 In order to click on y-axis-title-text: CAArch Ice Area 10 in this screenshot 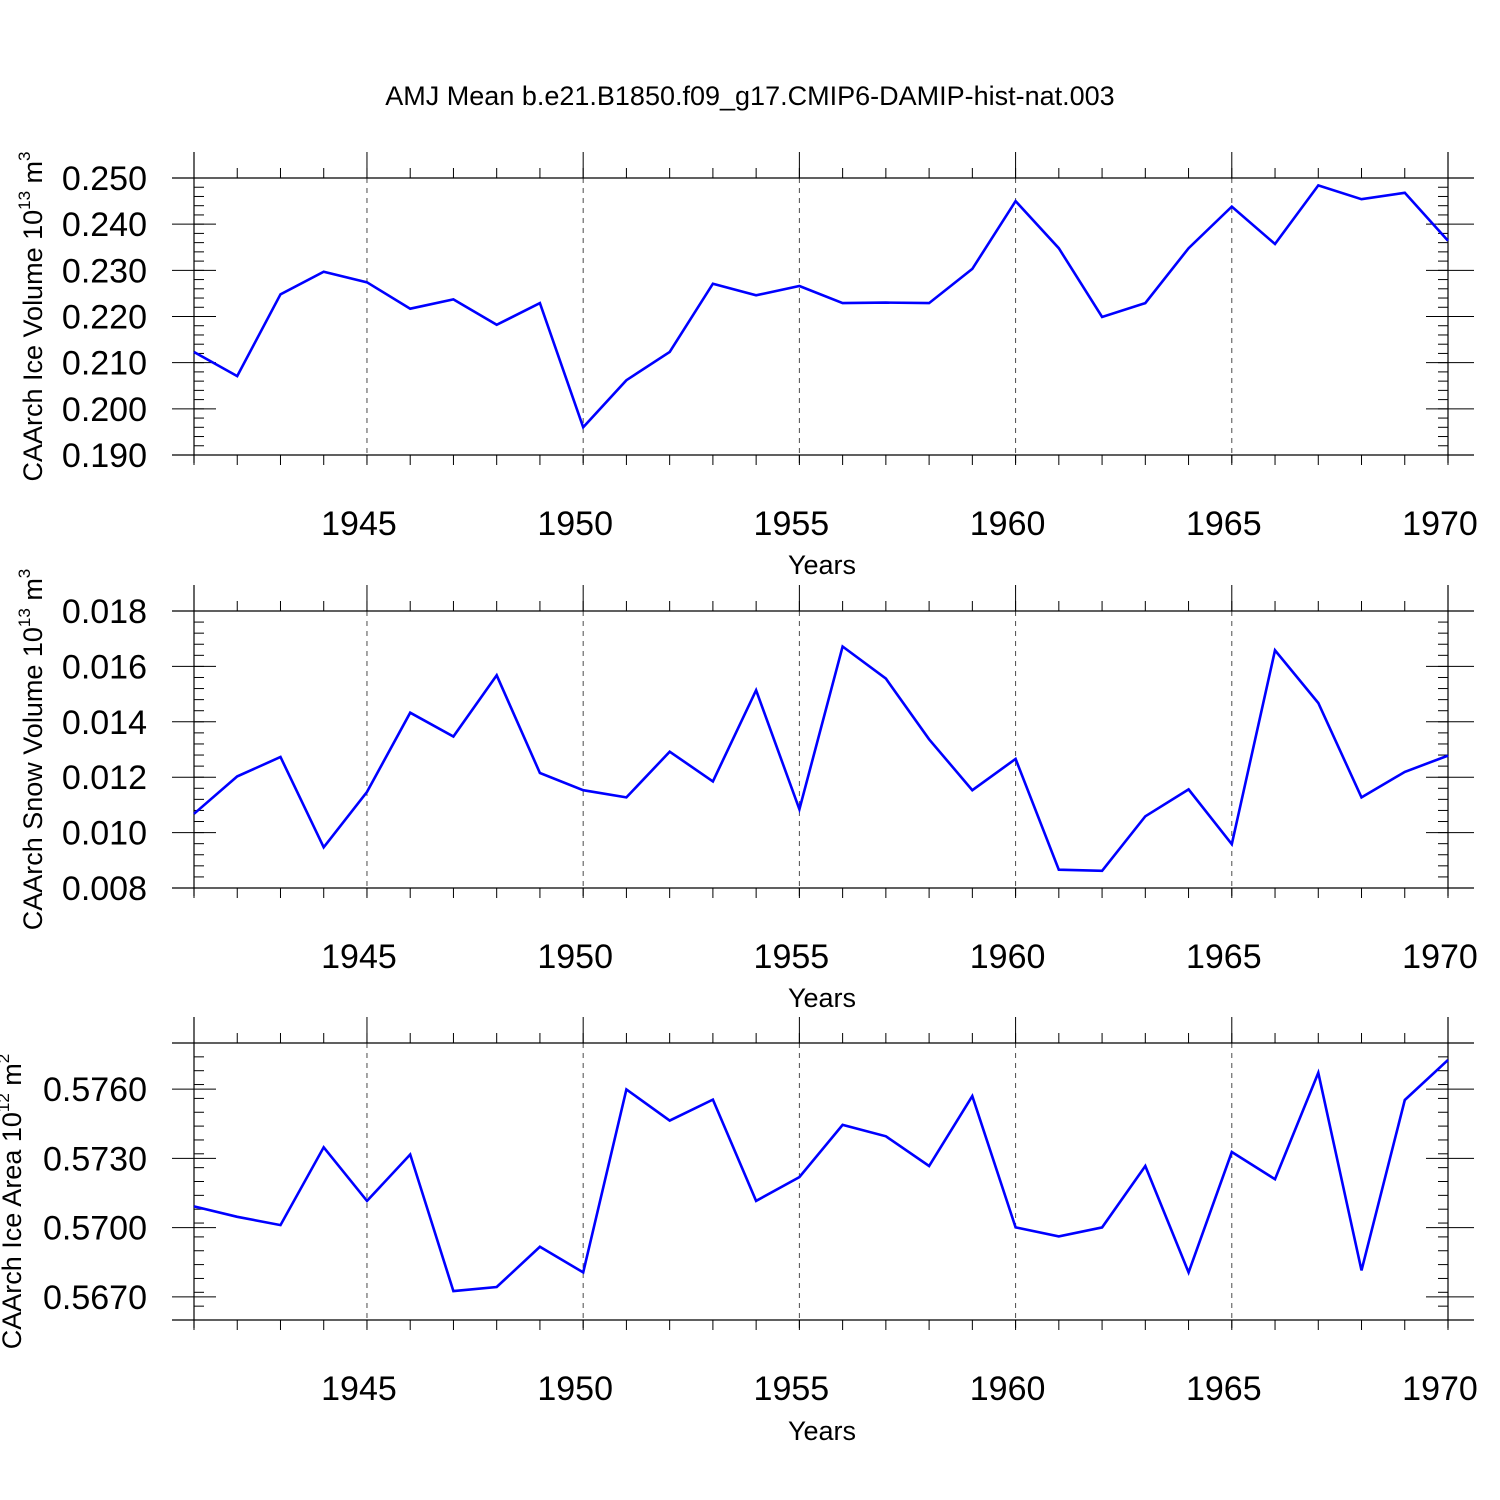, I will do `click(13, 1230)`.